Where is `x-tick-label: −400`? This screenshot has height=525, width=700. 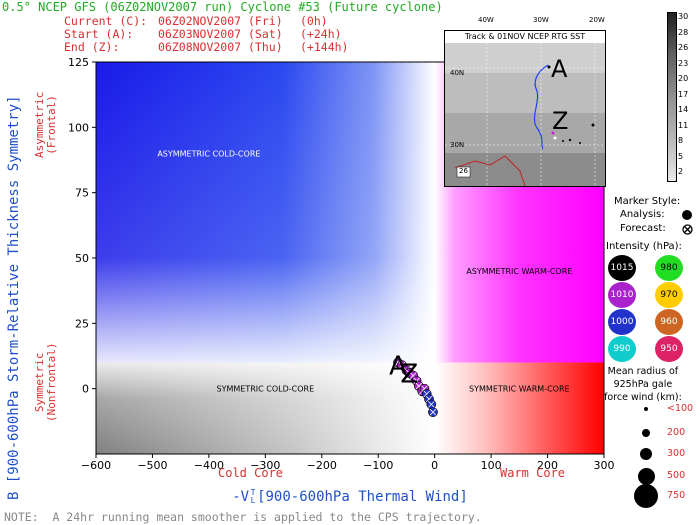
x-tick-label: −400 is located at coordinates (209, 465).